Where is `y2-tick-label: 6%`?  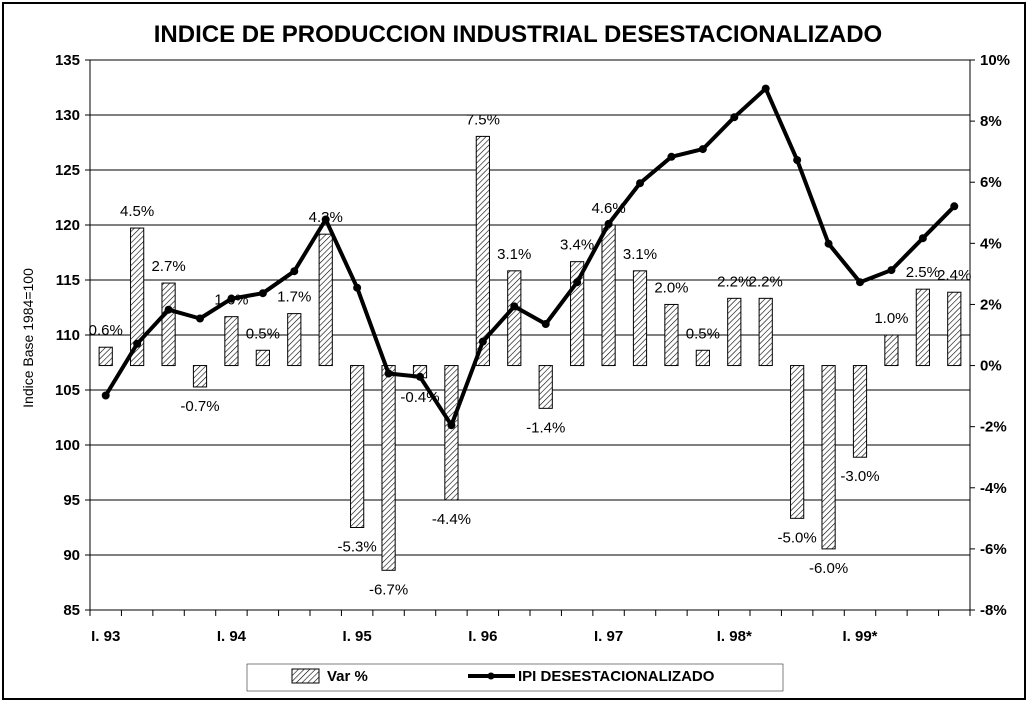
y2-tick-label: 6% is located at coordinates (991, 182).